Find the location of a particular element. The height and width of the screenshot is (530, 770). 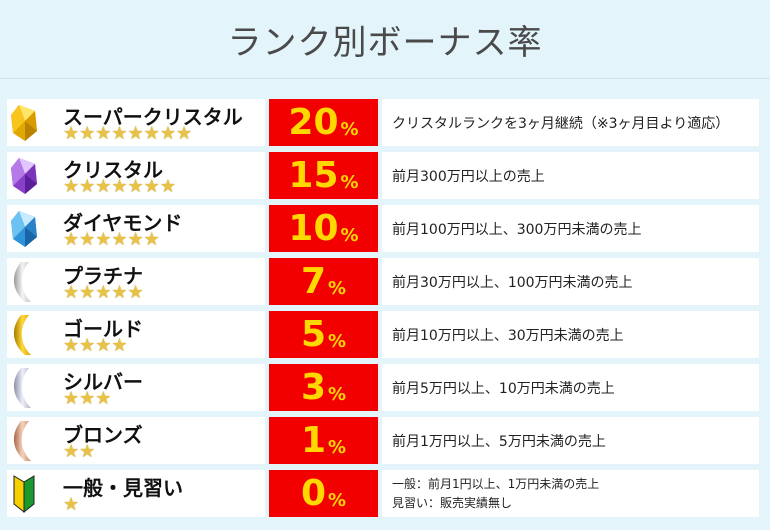

platinum-ribbon-icon is located at coordinates (22, 282).